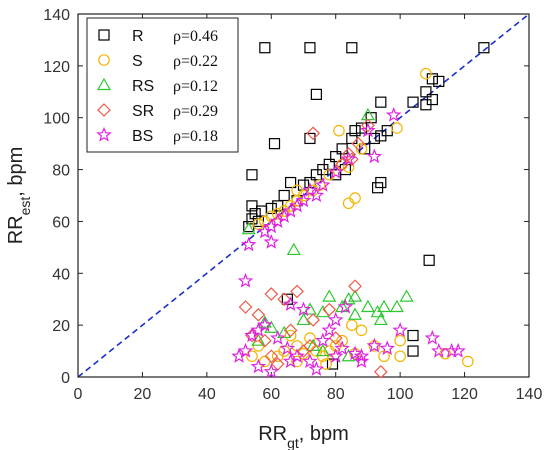 The height and width of the screenshot is (450, 550). Describe the element at coordinates (400, 394) in the screenshot. I see `x-tick-label: 100` at that location.